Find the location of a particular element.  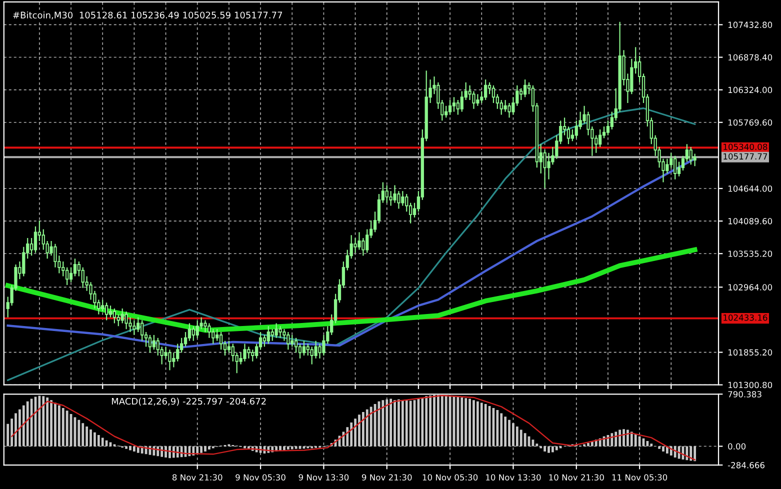

y-tick-label: 106324.00 is located at coordinates (750, 90).